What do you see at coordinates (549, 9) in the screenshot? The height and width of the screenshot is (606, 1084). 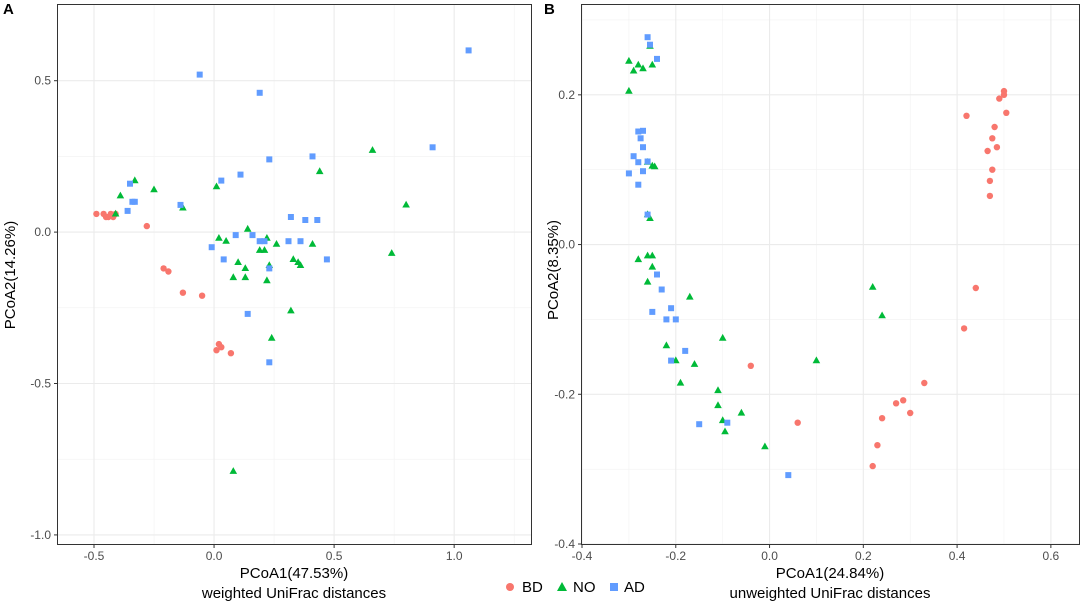 I see `panel-b-letter: B` at bounding box center [549, 9].